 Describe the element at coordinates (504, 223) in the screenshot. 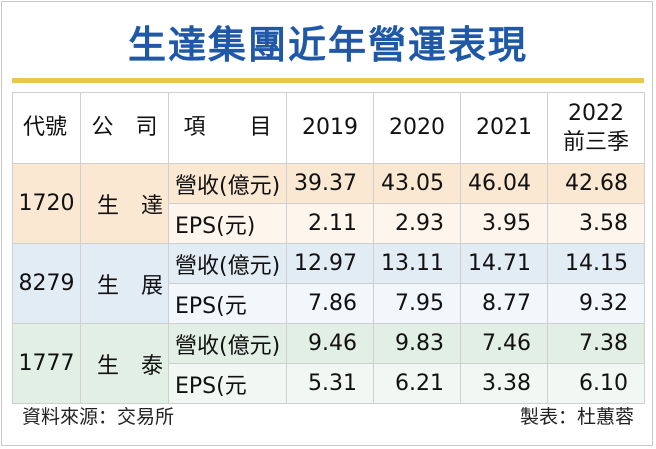

I see `value-cell: 3.95` at that location.